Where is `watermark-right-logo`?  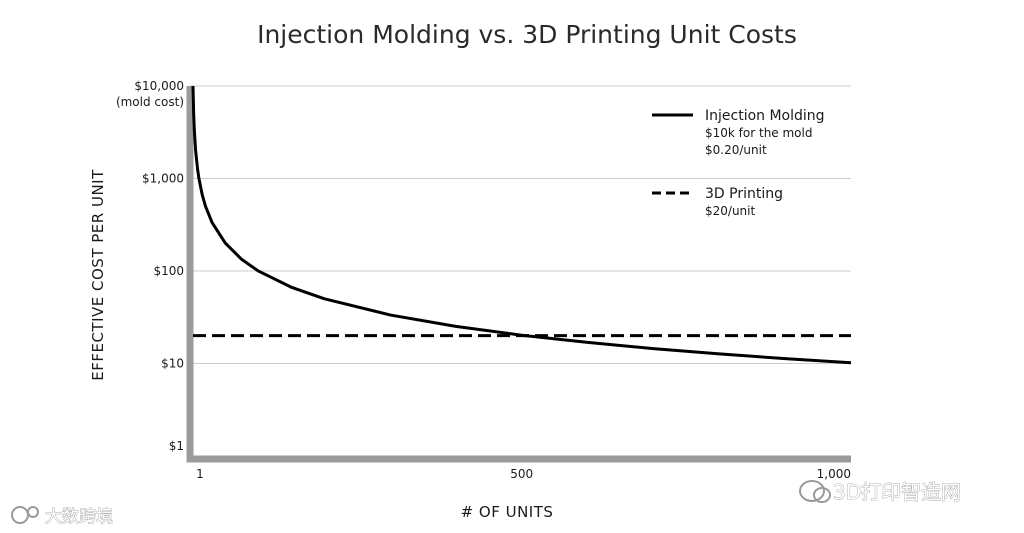
watermark-right-logo is located at coordinates (812, 491).